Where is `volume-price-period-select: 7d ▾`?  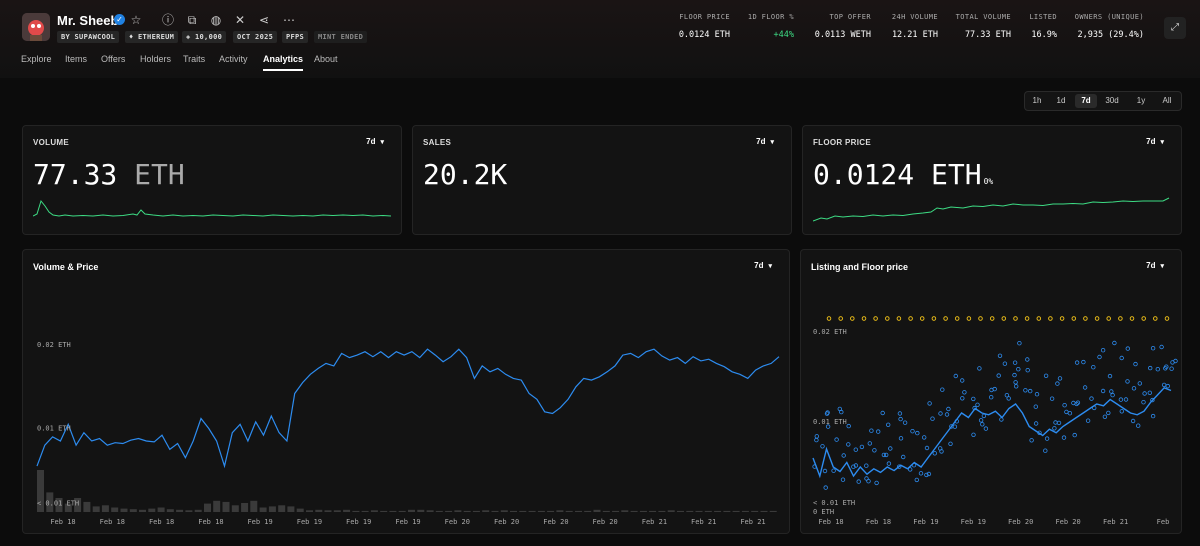
volume-price-period-select: 7d ▾ is located at coordinates (763, 265).